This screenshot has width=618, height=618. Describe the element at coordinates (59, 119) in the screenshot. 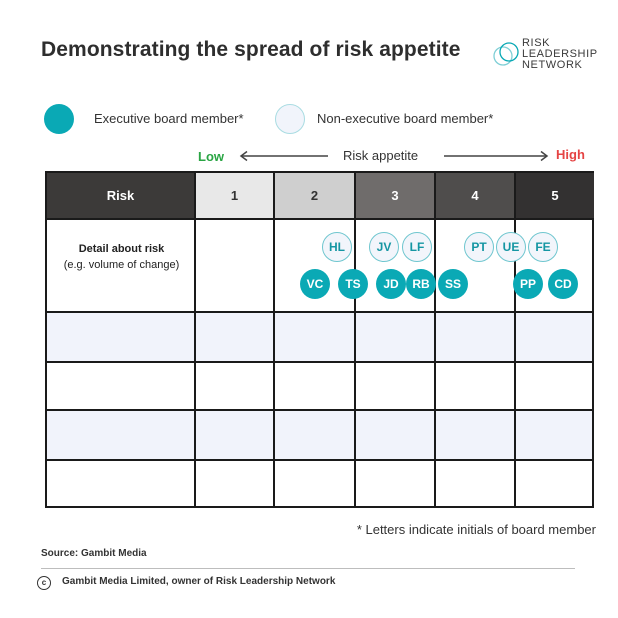

I see `executive-legend-dot` at that location.